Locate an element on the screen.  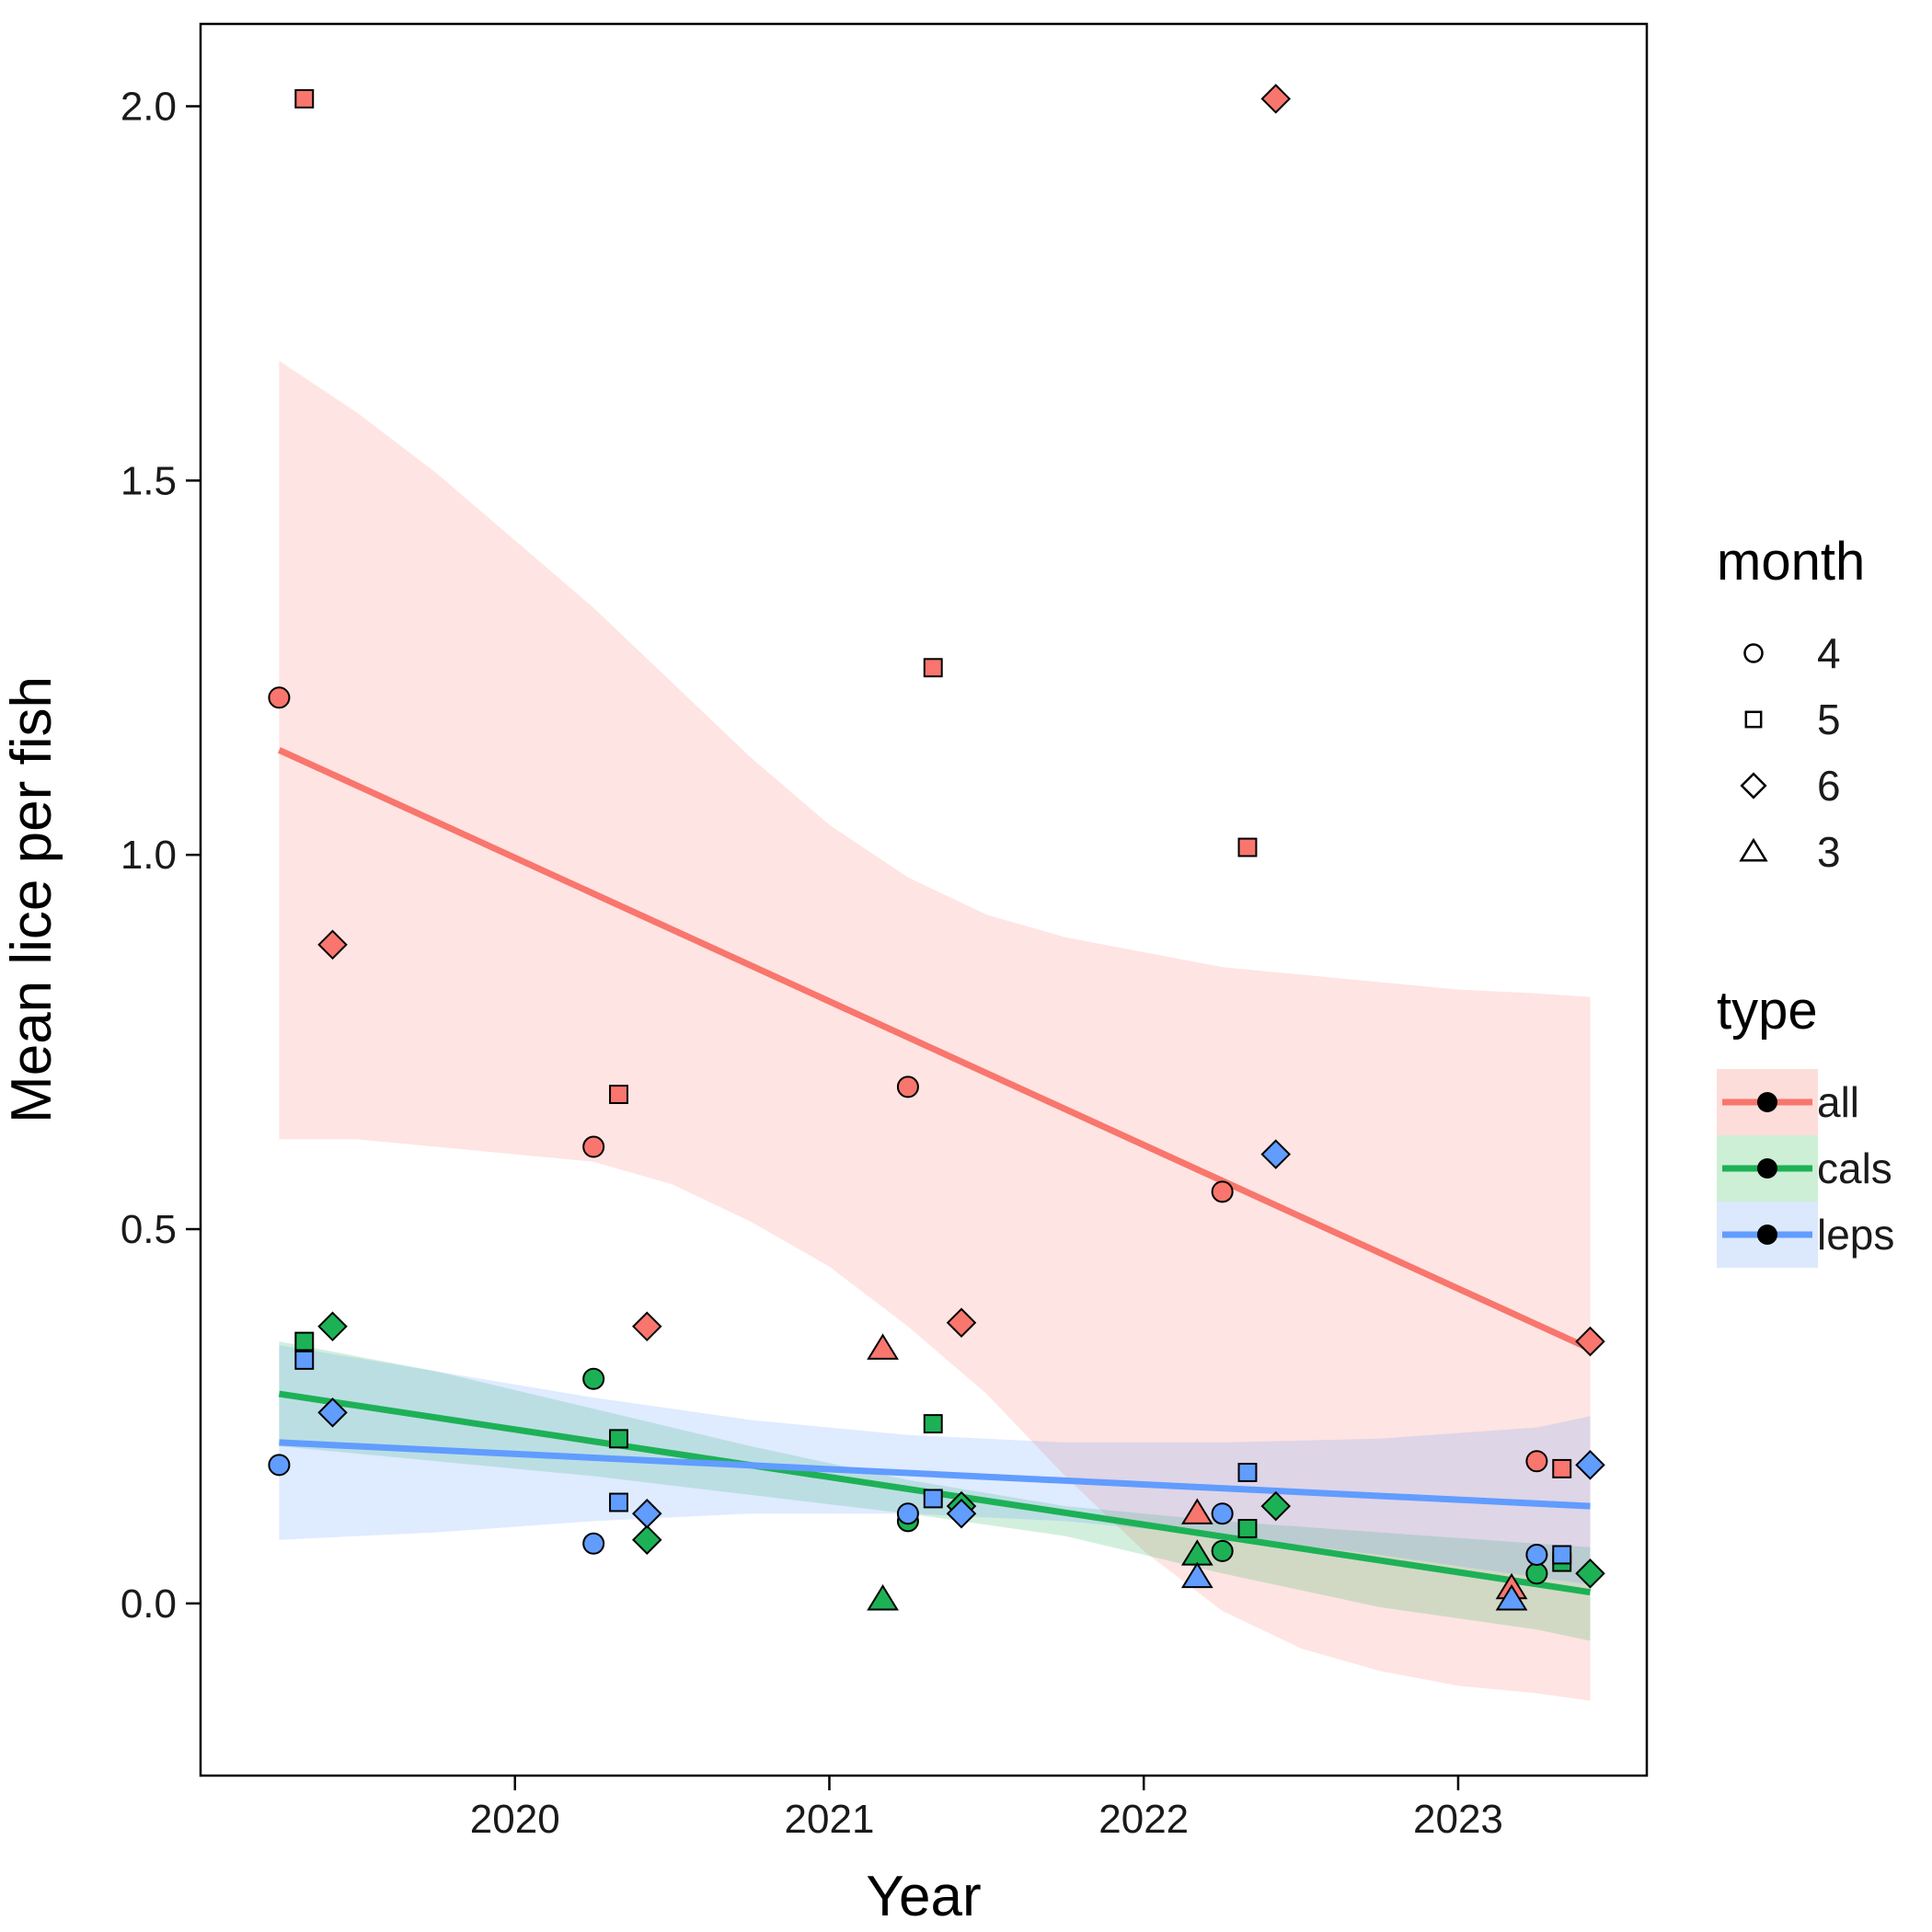
legend-type-dot-all is located at coordinates (1767, 1102).